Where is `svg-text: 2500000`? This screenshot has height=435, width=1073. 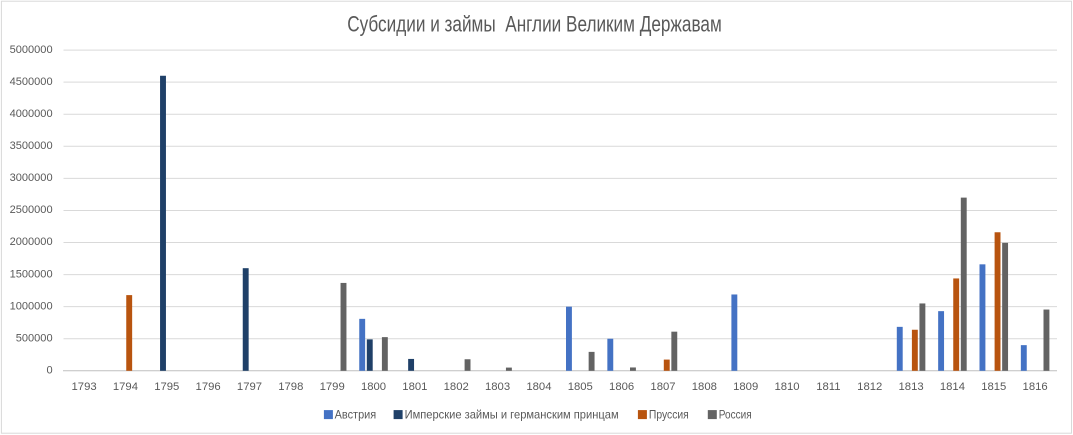
svg-text: 2500000 is located at coordinates (31, 210).